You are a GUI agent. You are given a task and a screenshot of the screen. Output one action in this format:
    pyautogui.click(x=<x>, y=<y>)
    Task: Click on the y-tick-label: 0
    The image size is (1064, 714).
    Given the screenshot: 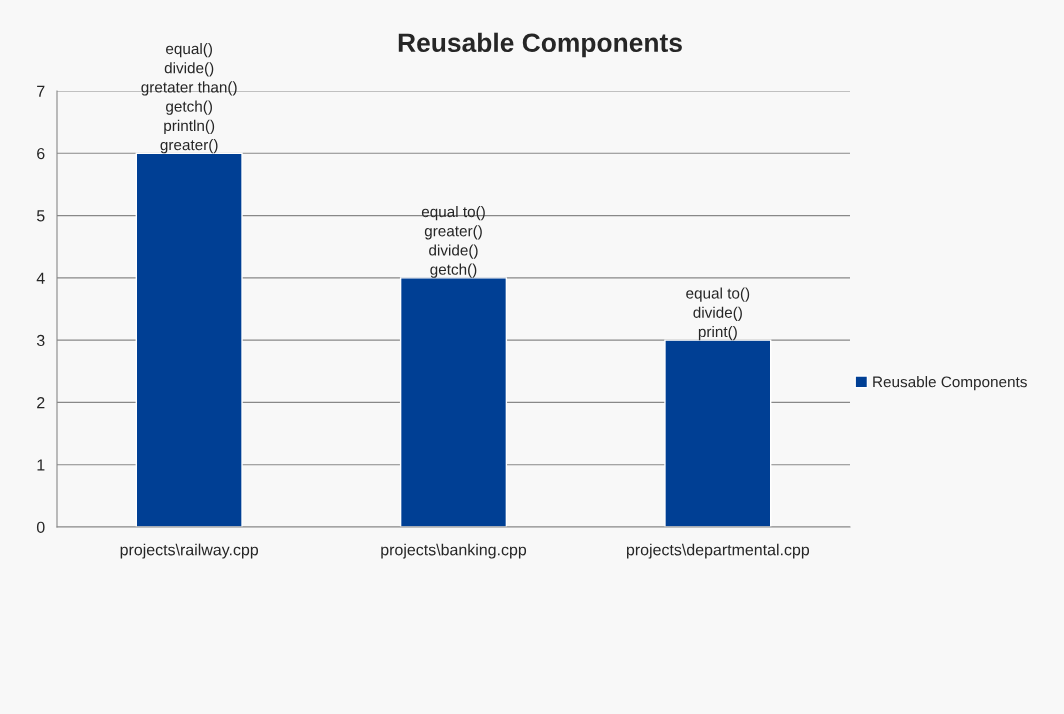 What is the action you would take?
    pyautogui.click(x=40, y=527)
    